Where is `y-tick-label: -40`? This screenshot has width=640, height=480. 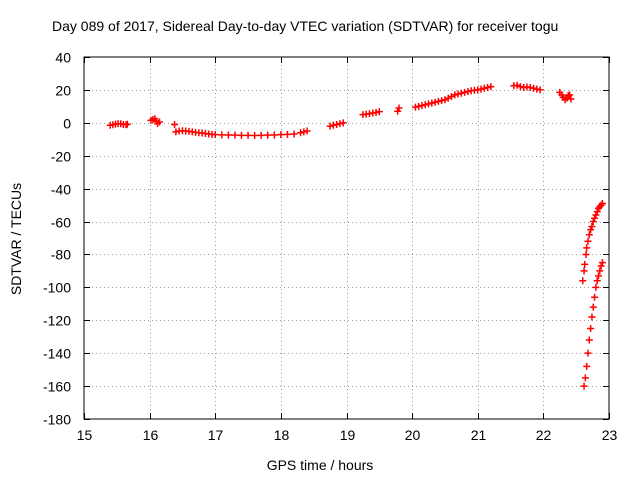 y-tick-label: -40 is located at coordinates (61, 190).